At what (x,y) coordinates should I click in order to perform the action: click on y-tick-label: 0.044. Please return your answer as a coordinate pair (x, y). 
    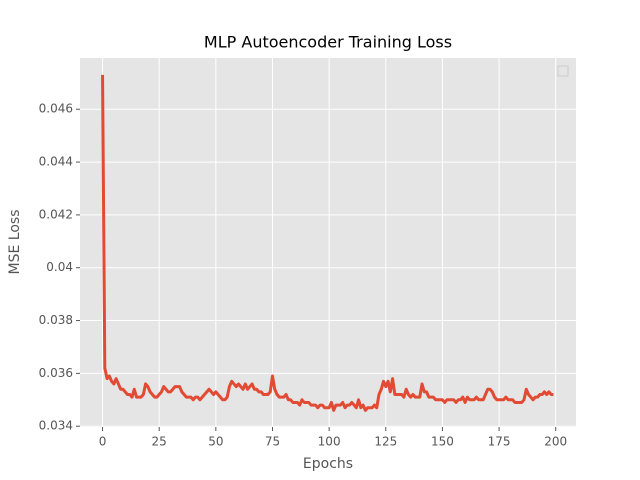
    Looking at the image, I should click on (56, 162).